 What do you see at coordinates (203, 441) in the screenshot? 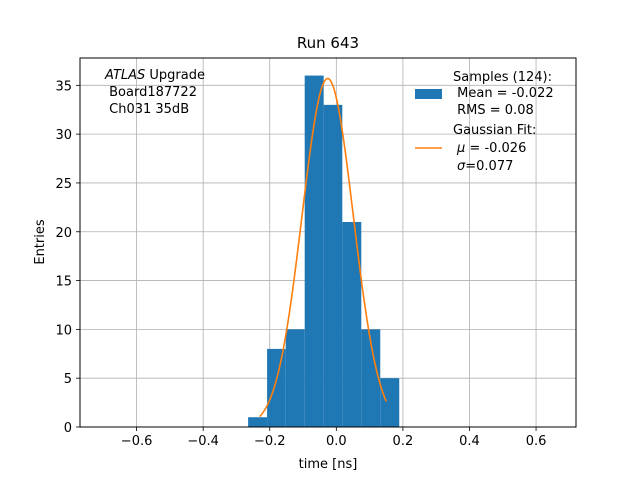
I see `x-tick-label: −0.4` at bounding box center [203, 441].